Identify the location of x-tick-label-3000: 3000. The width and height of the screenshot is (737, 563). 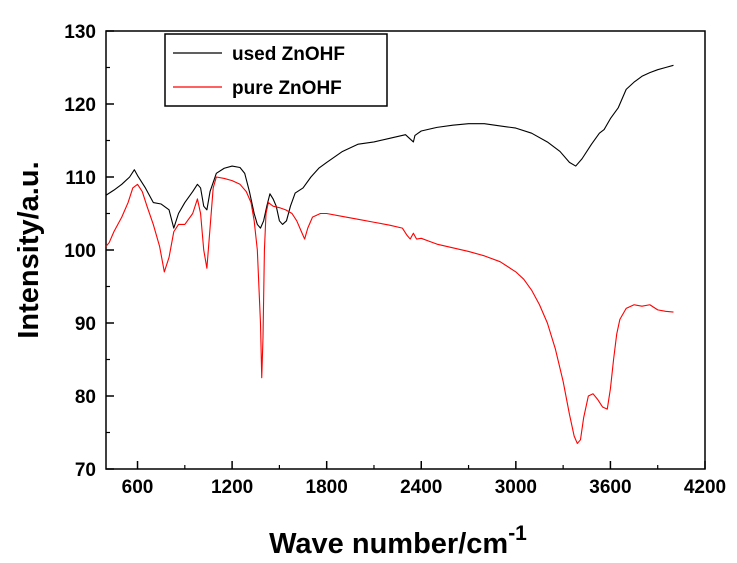
(516, 487).